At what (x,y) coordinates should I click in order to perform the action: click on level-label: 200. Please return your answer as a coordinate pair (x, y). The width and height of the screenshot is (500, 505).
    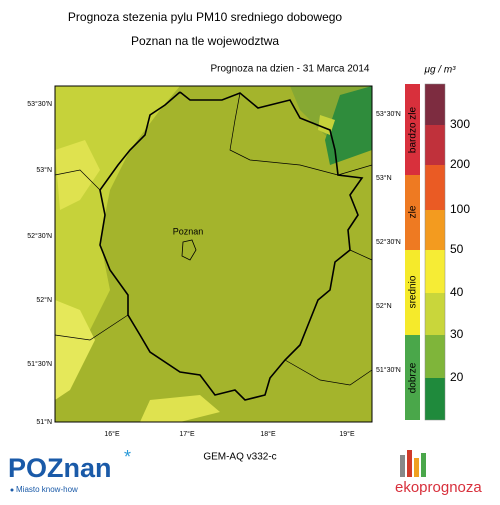
    Looking at the image, I should click on (460, 164).